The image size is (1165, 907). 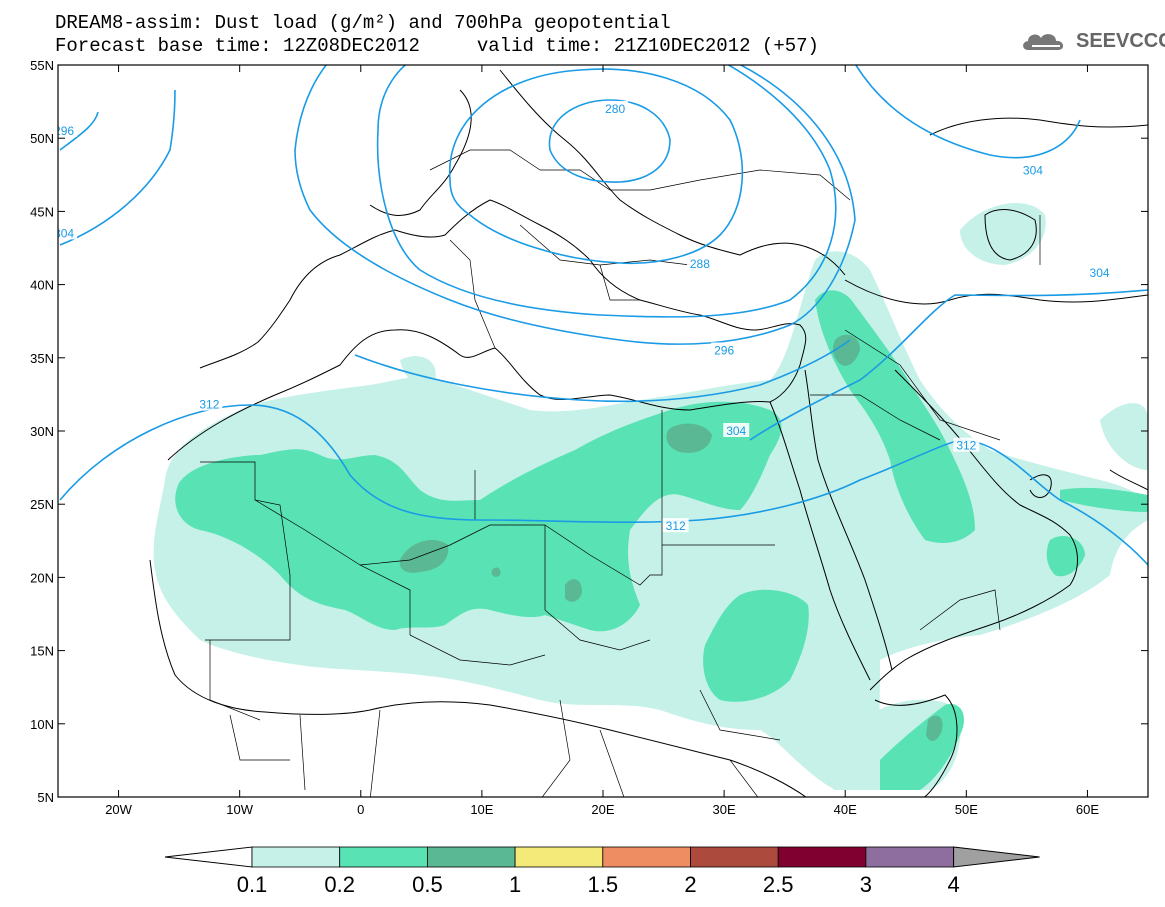 I want to click on lat-tick-label: 55N, so click(x=42, y=65).